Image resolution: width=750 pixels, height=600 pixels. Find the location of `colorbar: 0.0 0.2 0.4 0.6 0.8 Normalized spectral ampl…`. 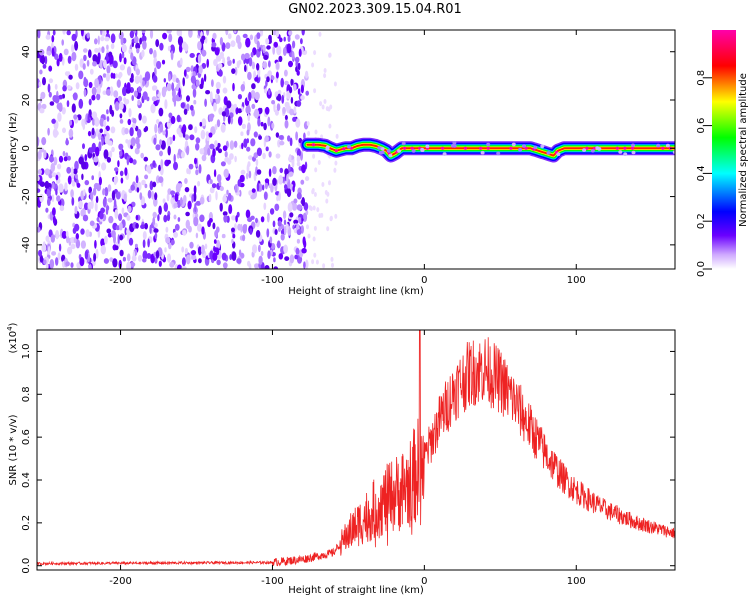

colorbar: 0.0 0.2 0.4 0.6 0.8 Normalized spectral ampl… is located at coordinates (722, 153).